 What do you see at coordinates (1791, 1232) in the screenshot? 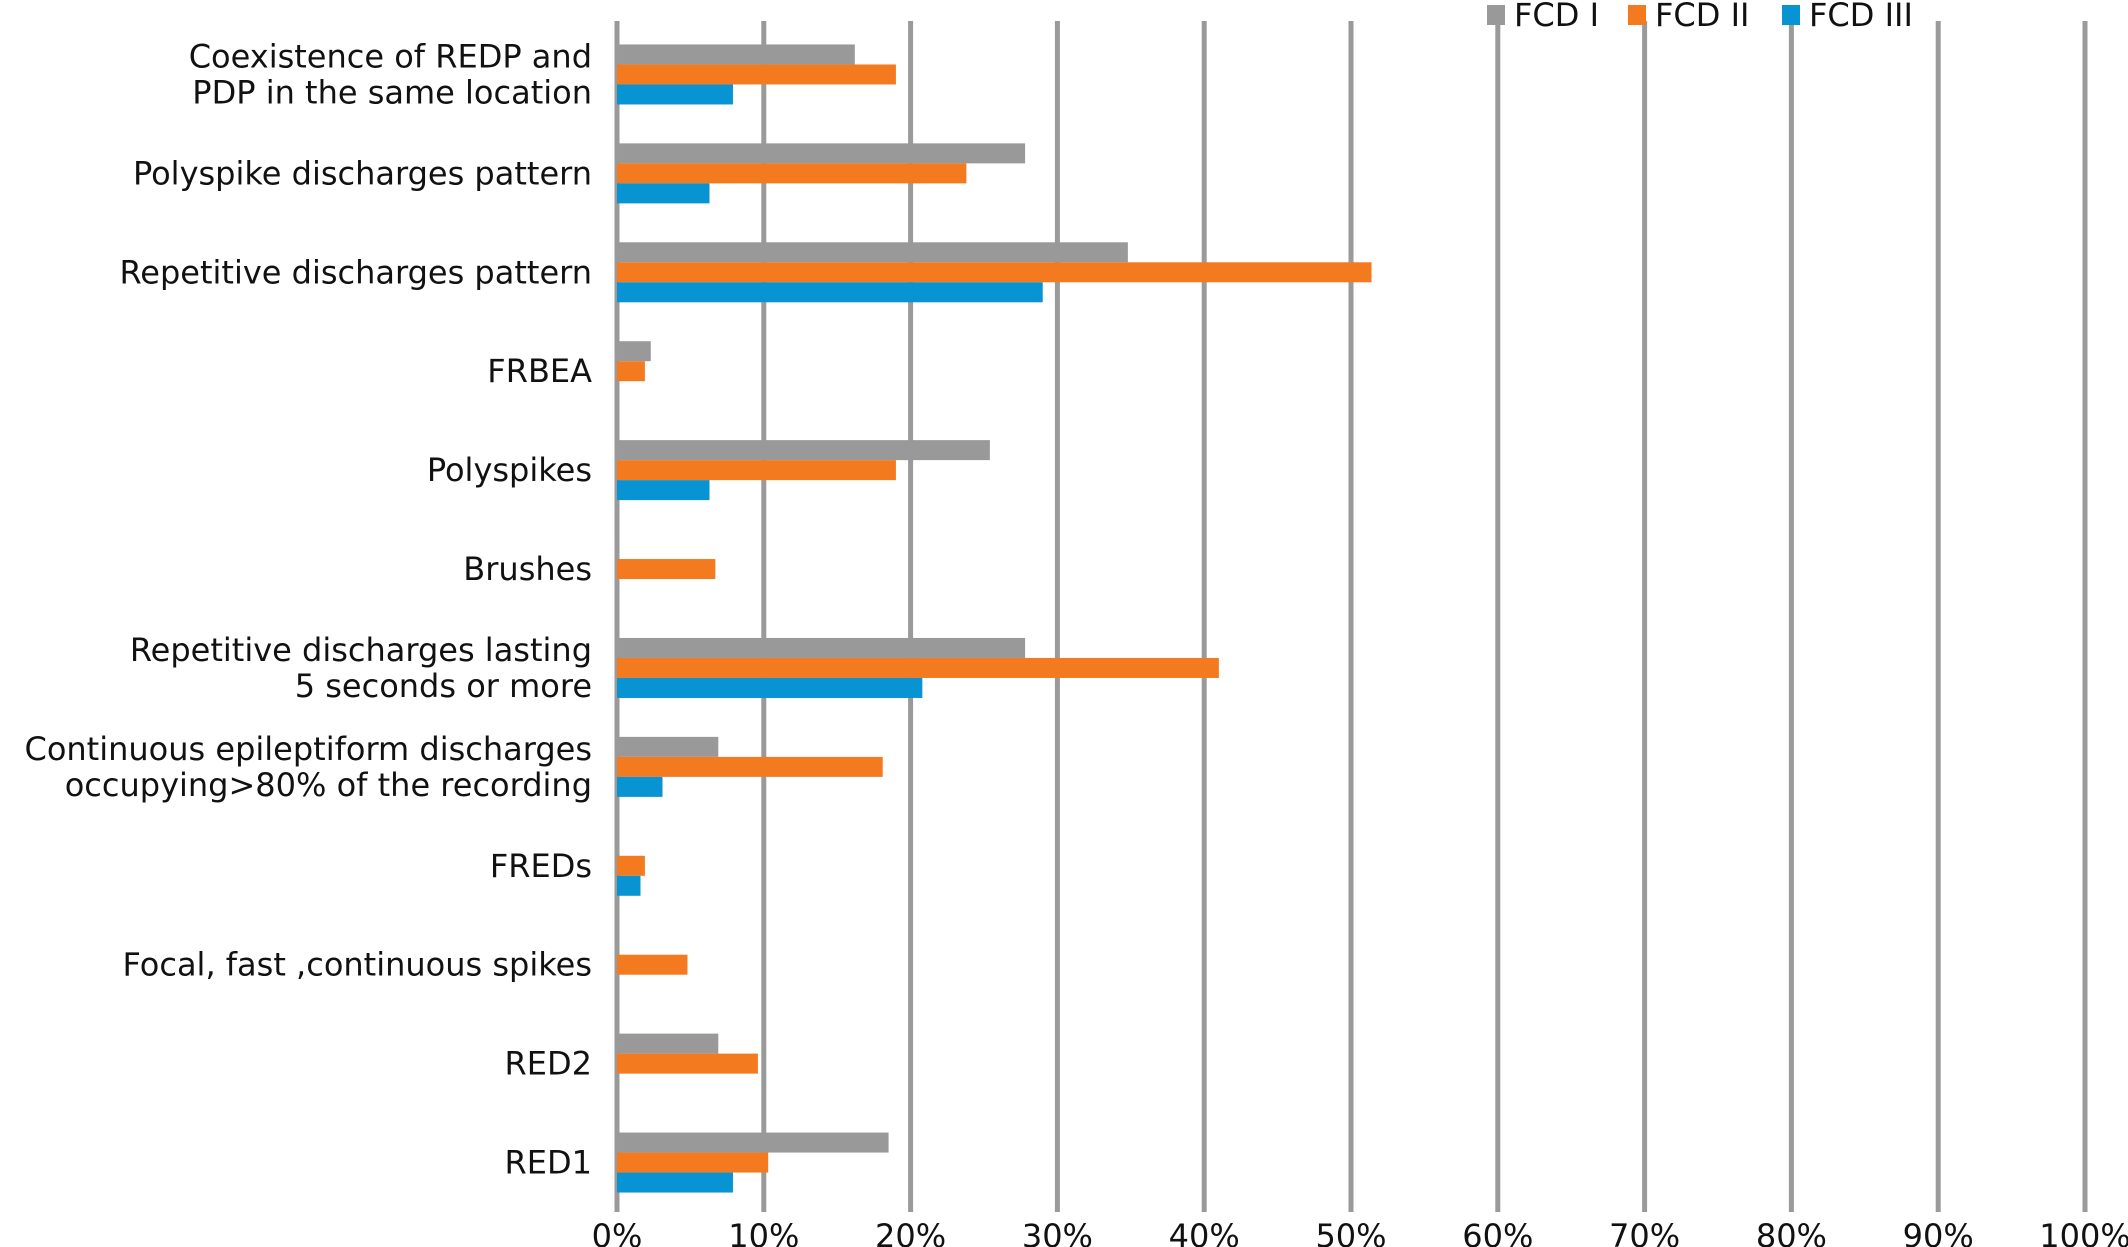
I see `x-tick-label: 80%` at bounding box center [1791, 1232].